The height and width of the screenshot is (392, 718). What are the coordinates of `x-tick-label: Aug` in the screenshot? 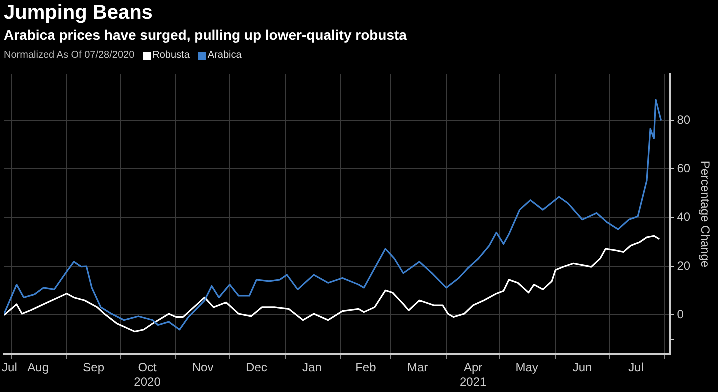 It's located at (39, 367).